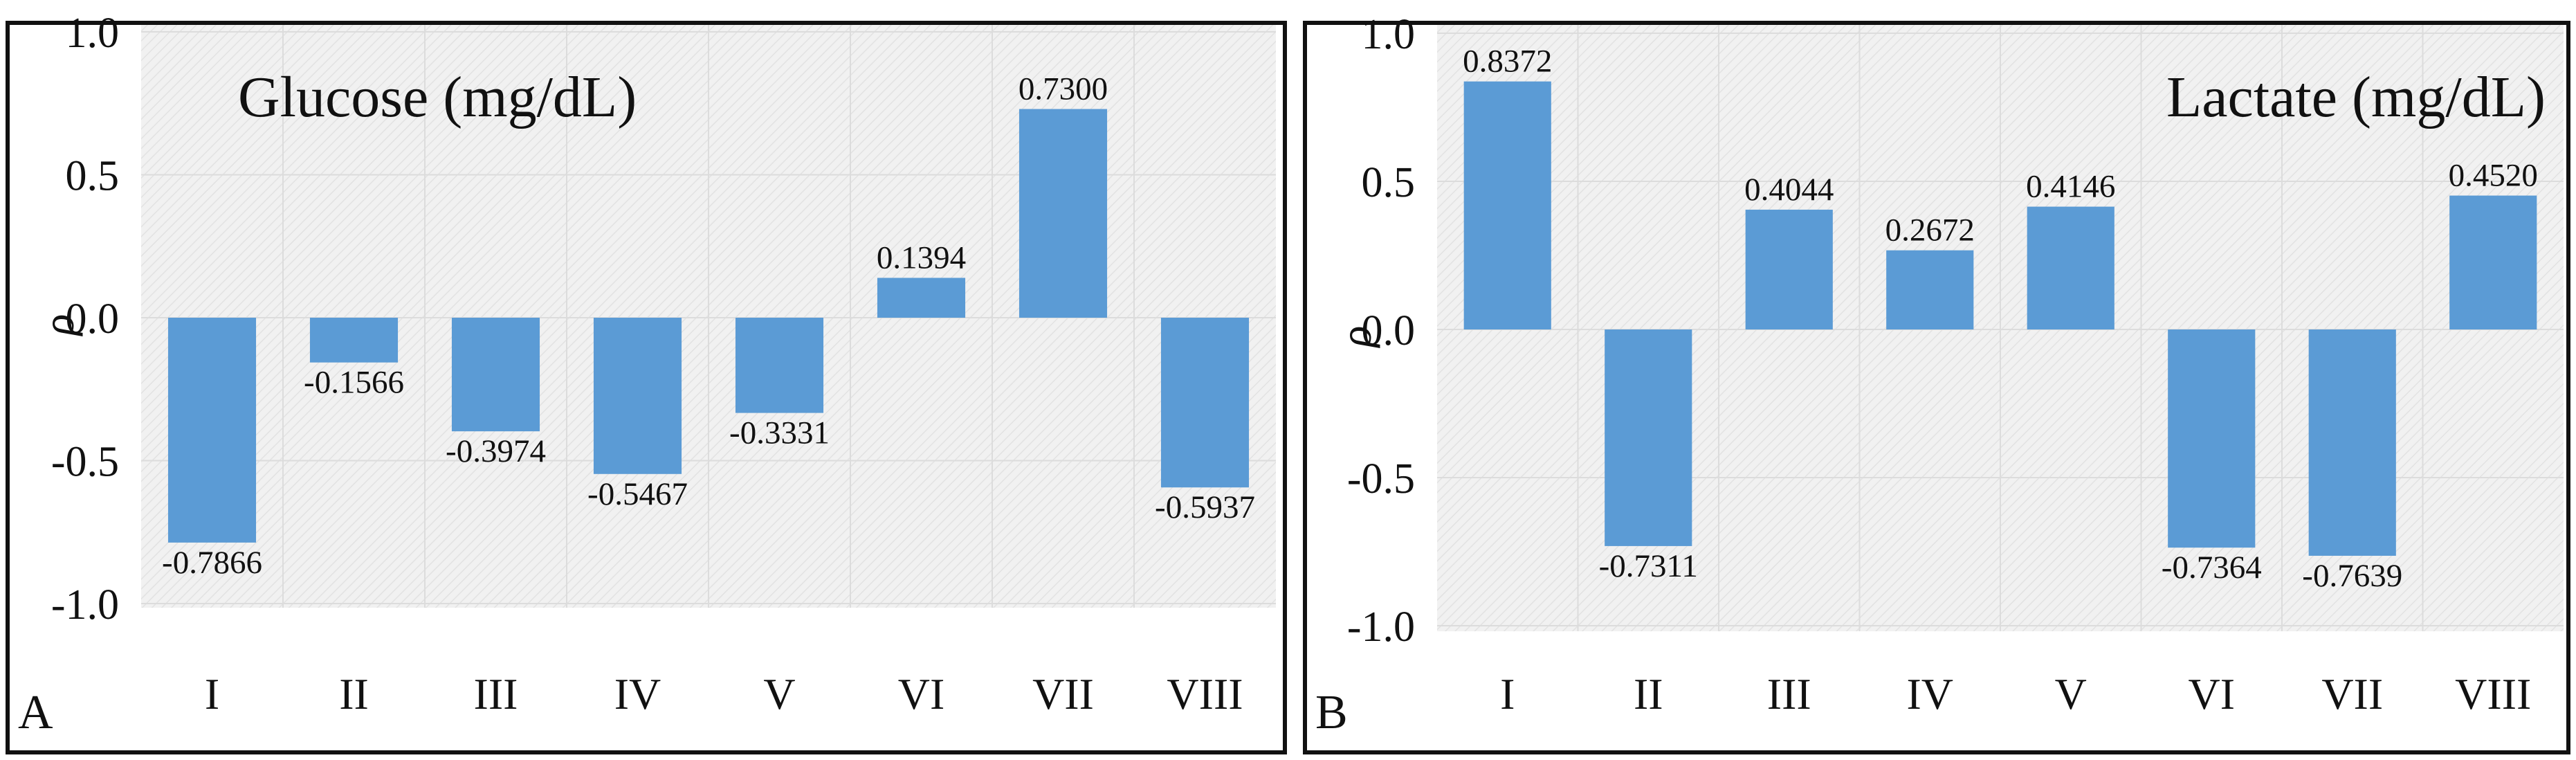 This screenshot has height=760, width=2576. Describe the element at coordinates (35, 712) in the screenshot. I see `glucose-panel-letter: A` at that location.